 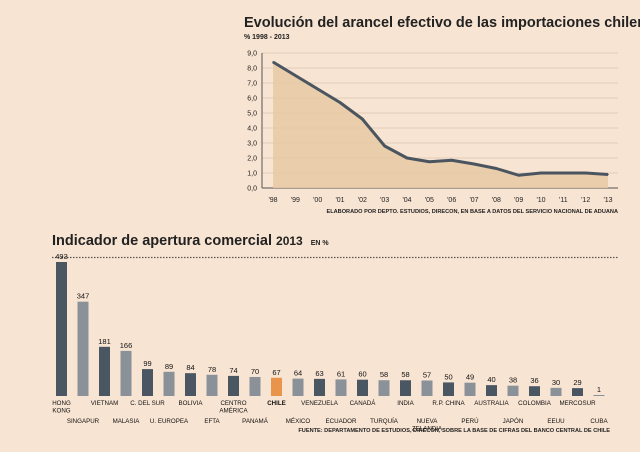 I want to click on category-label-line: AMÉRICA, so click(x=233, y=411).